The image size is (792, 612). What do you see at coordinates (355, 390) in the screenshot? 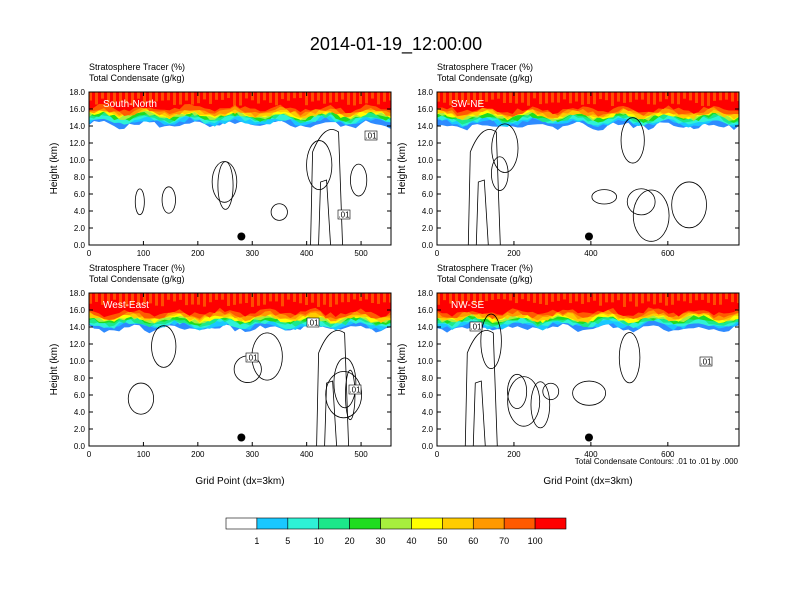
I see `contour-label: .01` at bounding box center [355, 390].